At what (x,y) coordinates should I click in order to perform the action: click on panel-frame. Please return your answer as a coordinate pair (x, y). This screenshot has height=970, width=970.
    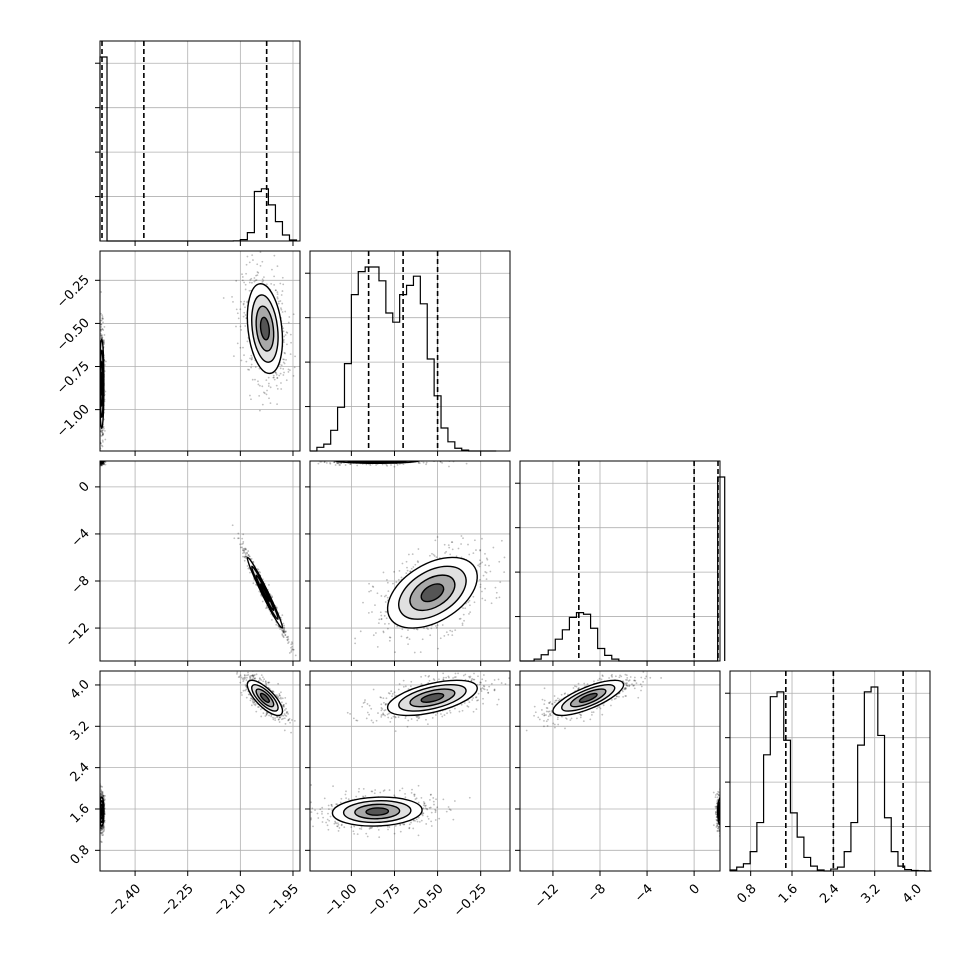
    Looking at the image, I should click on (410, 351).